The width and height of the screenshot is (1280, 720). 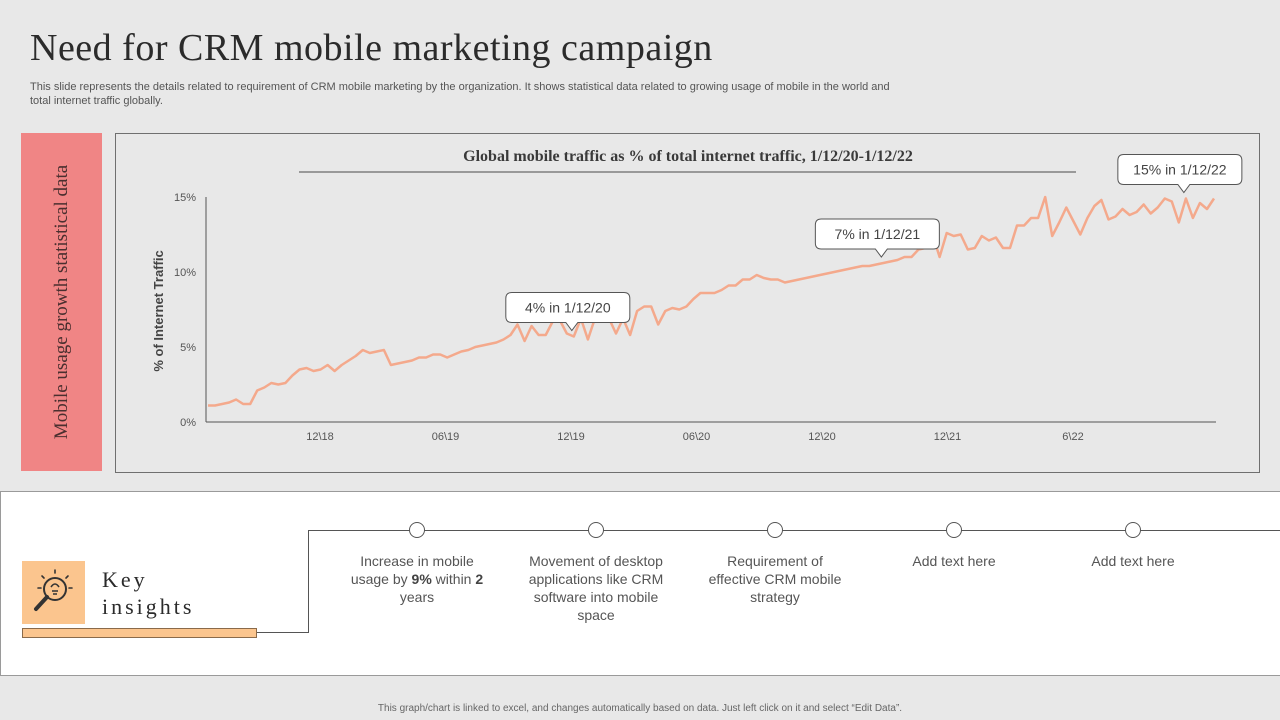 I want to click on y-tick-label: 15%, so click(x=185, y=198).